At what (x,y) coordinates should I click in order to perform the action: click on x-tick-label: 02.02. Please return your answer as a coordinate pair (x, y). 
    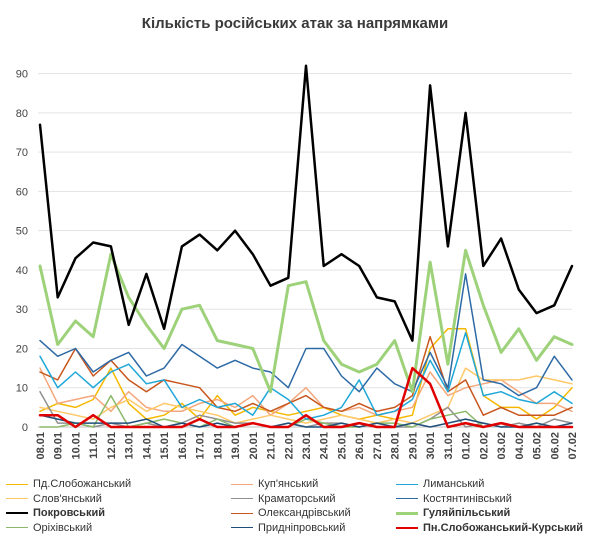
    Looking at the image, I should click on (484, 446).